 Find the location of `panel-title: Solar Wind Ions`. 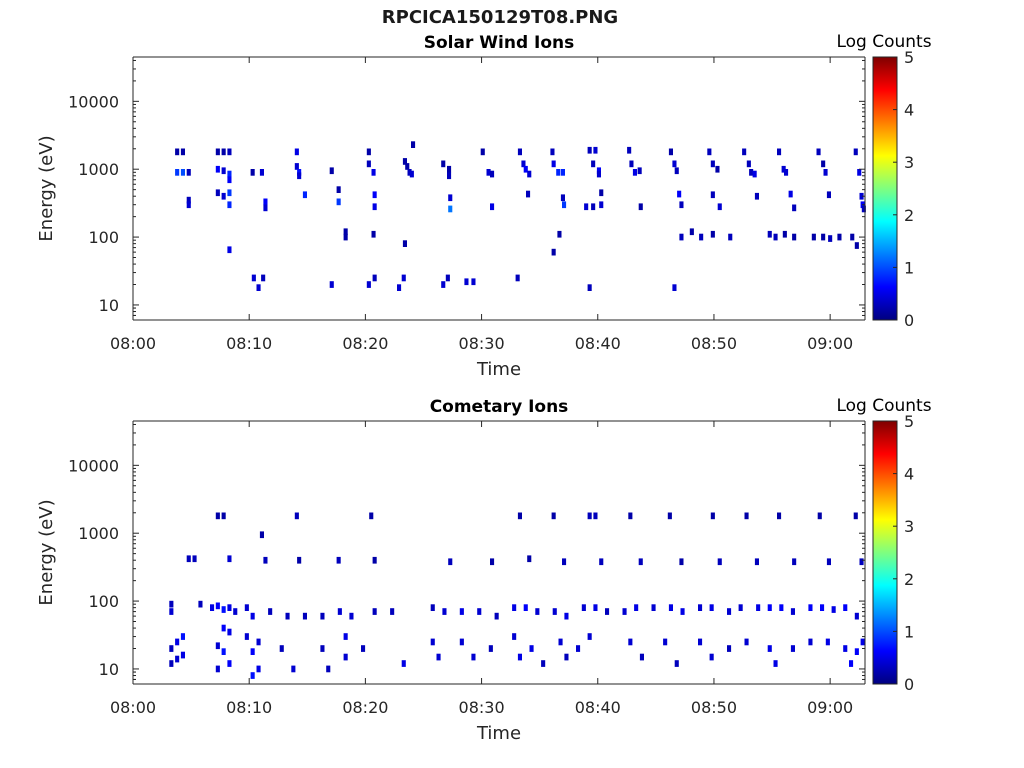

panel-title: Solar Wind Ions is located at coordinates (499, 43).